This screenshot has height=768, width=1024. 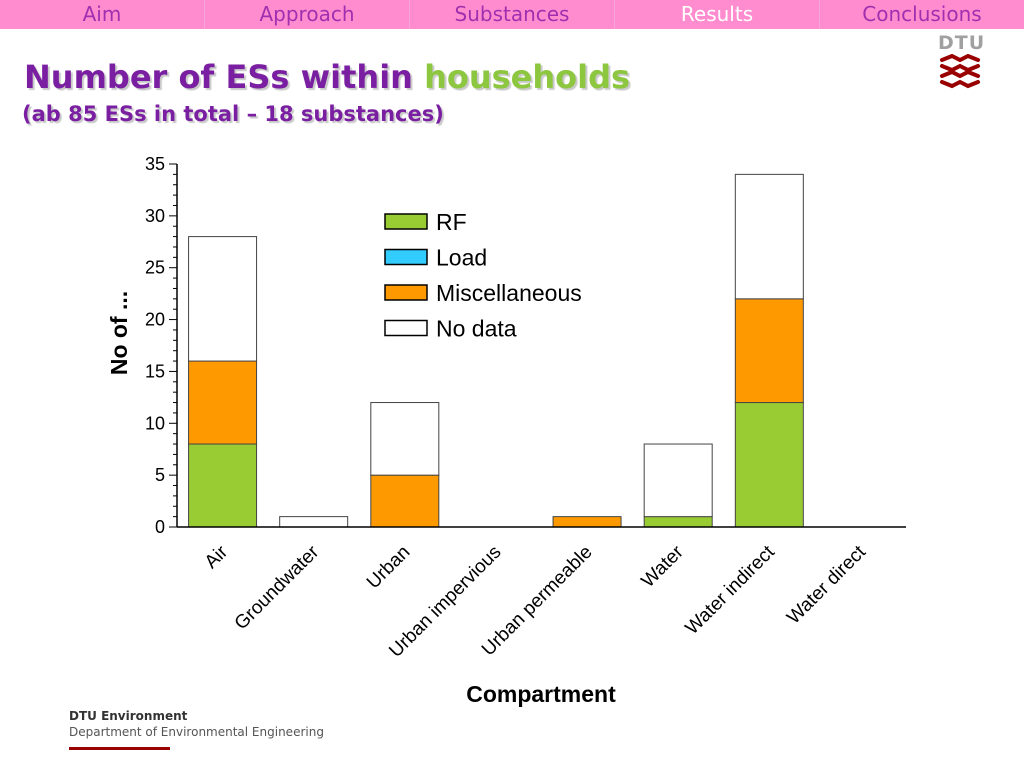 I want to click on dtu-logo-text: DTU, so click(x=962, y=43).